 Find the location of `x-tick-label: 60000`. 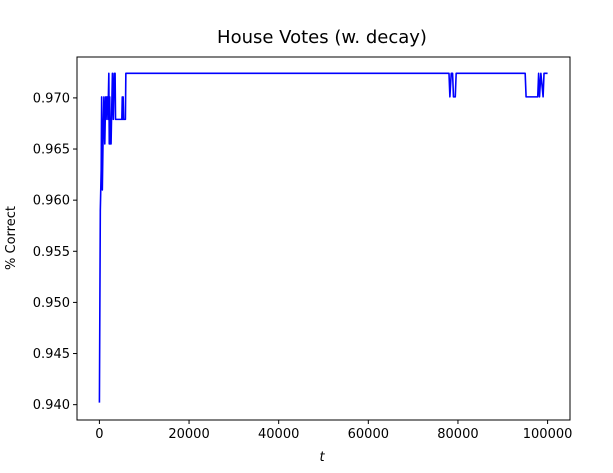

x-tick-label: 60000 is located at coordinates (368, 434).